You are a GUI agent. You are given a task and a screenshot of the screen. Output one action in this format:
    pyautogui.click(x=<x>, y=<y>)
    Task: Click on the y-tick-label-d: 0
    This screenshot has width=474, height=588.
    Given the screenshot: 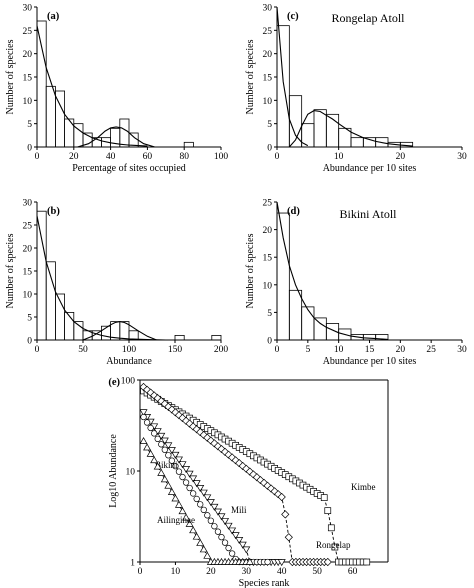 What is the action you would take?
    pyautogui.click(x=269, y=342)
    